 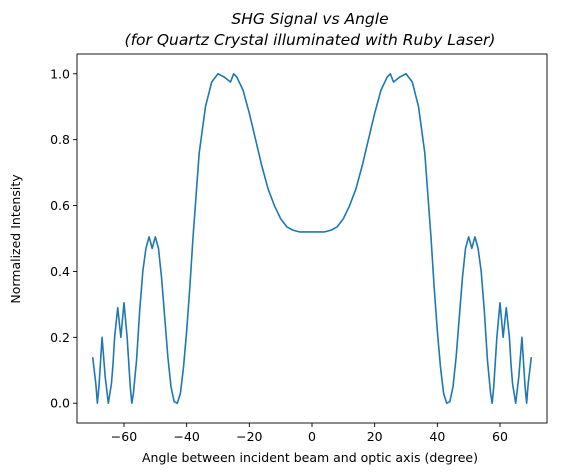 I want to click on x-tick-label: 0, so click(x=312, y=436).